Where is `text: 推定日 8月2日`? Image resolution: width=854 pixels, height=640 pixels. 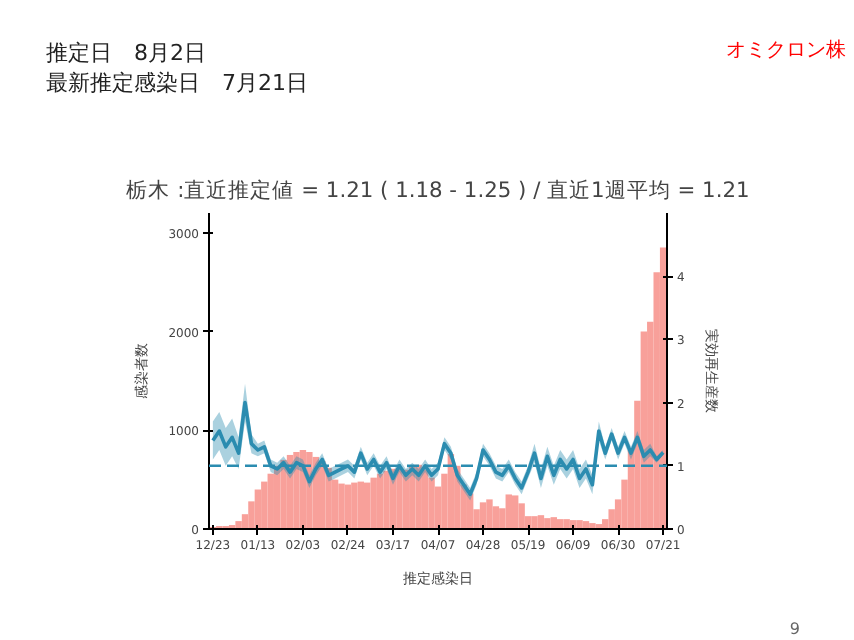 text: 推定日 8月2日 is located at coordinates (126, 53).